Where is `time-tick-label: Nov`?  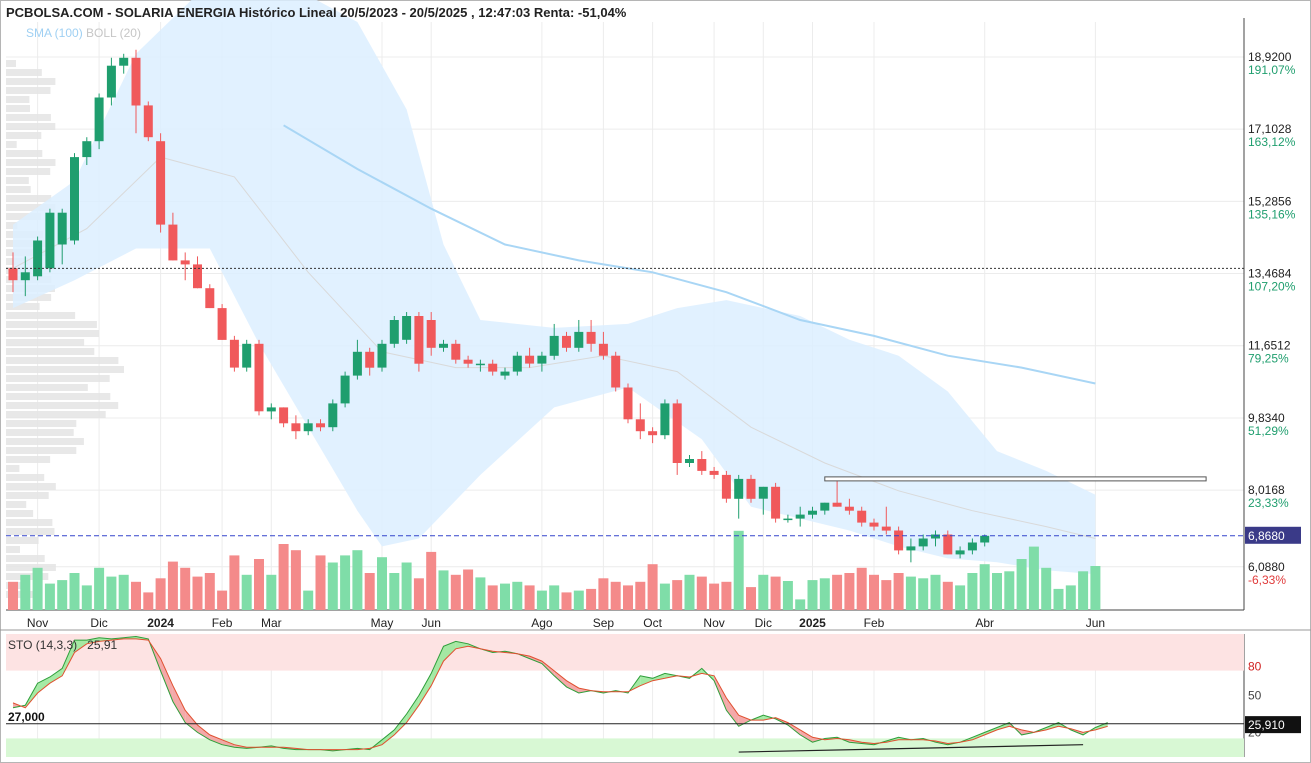 time-tick-label: Nov is located at coordinates (713, 623).